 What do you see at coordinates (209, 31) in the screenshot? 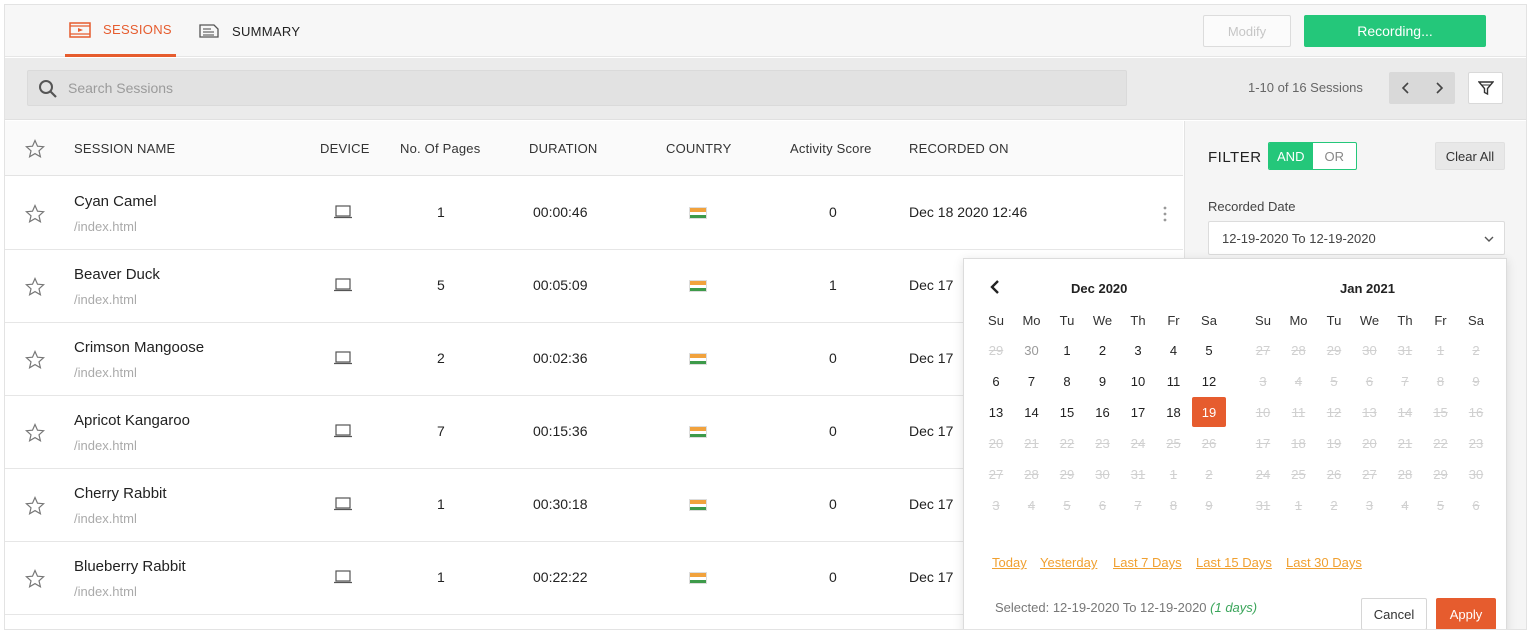
I see `document-icon` at bounding box center [209, 31].